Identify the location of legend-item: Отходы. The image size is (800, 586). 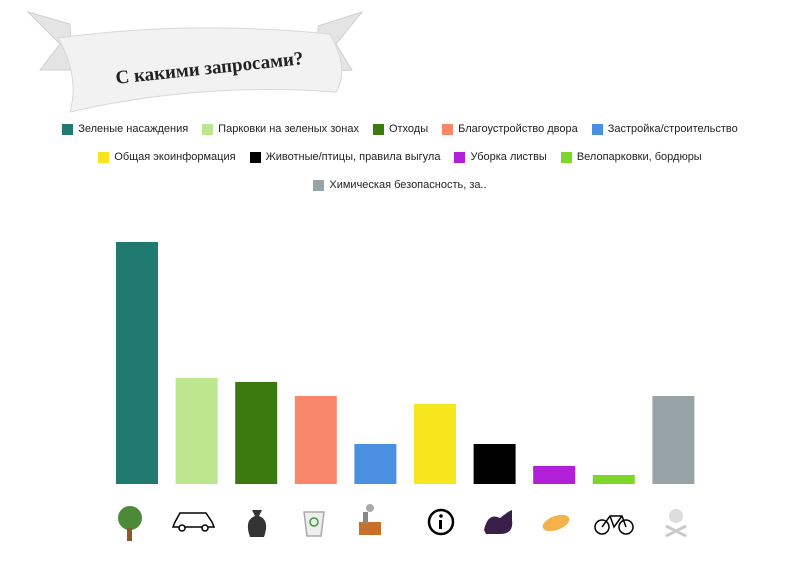
(400, 129).